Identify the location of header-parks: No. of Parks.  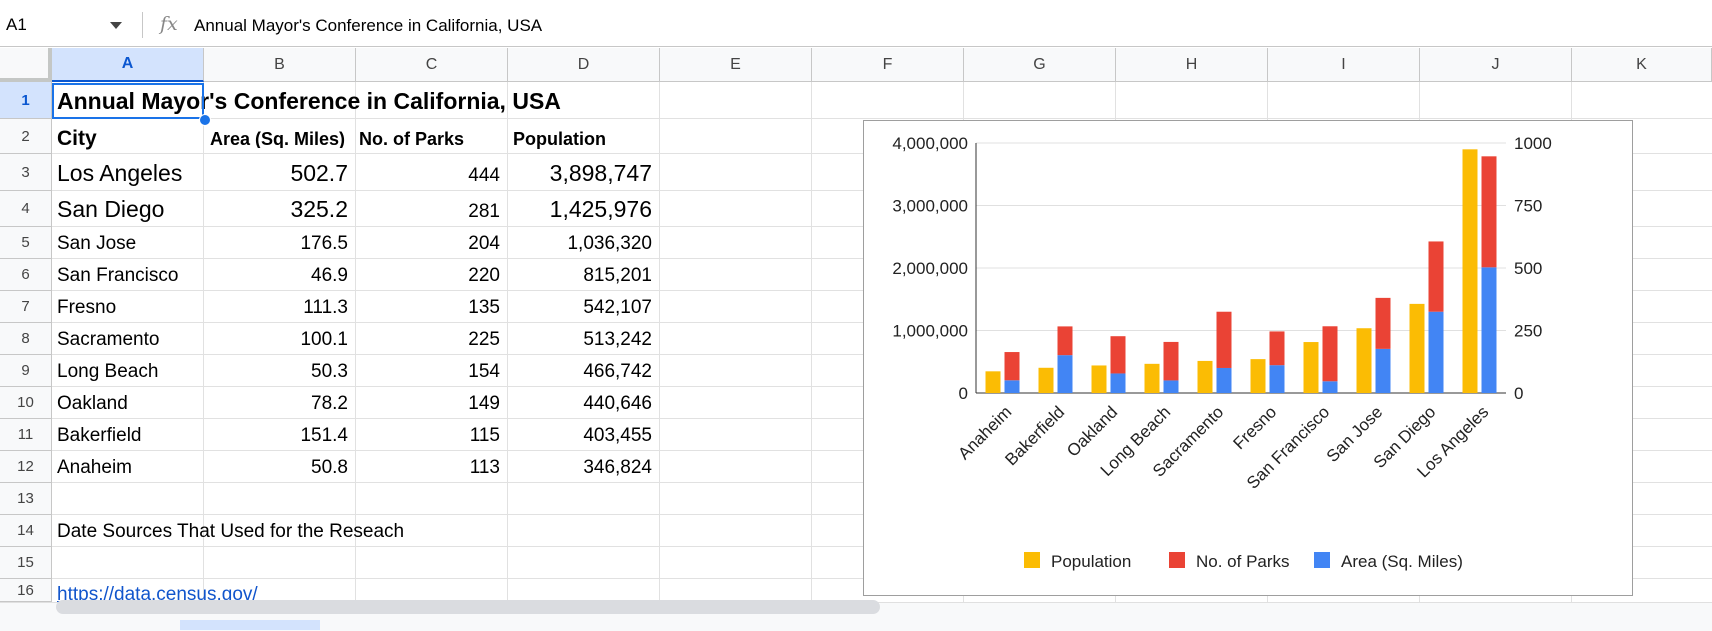
(412, 139).